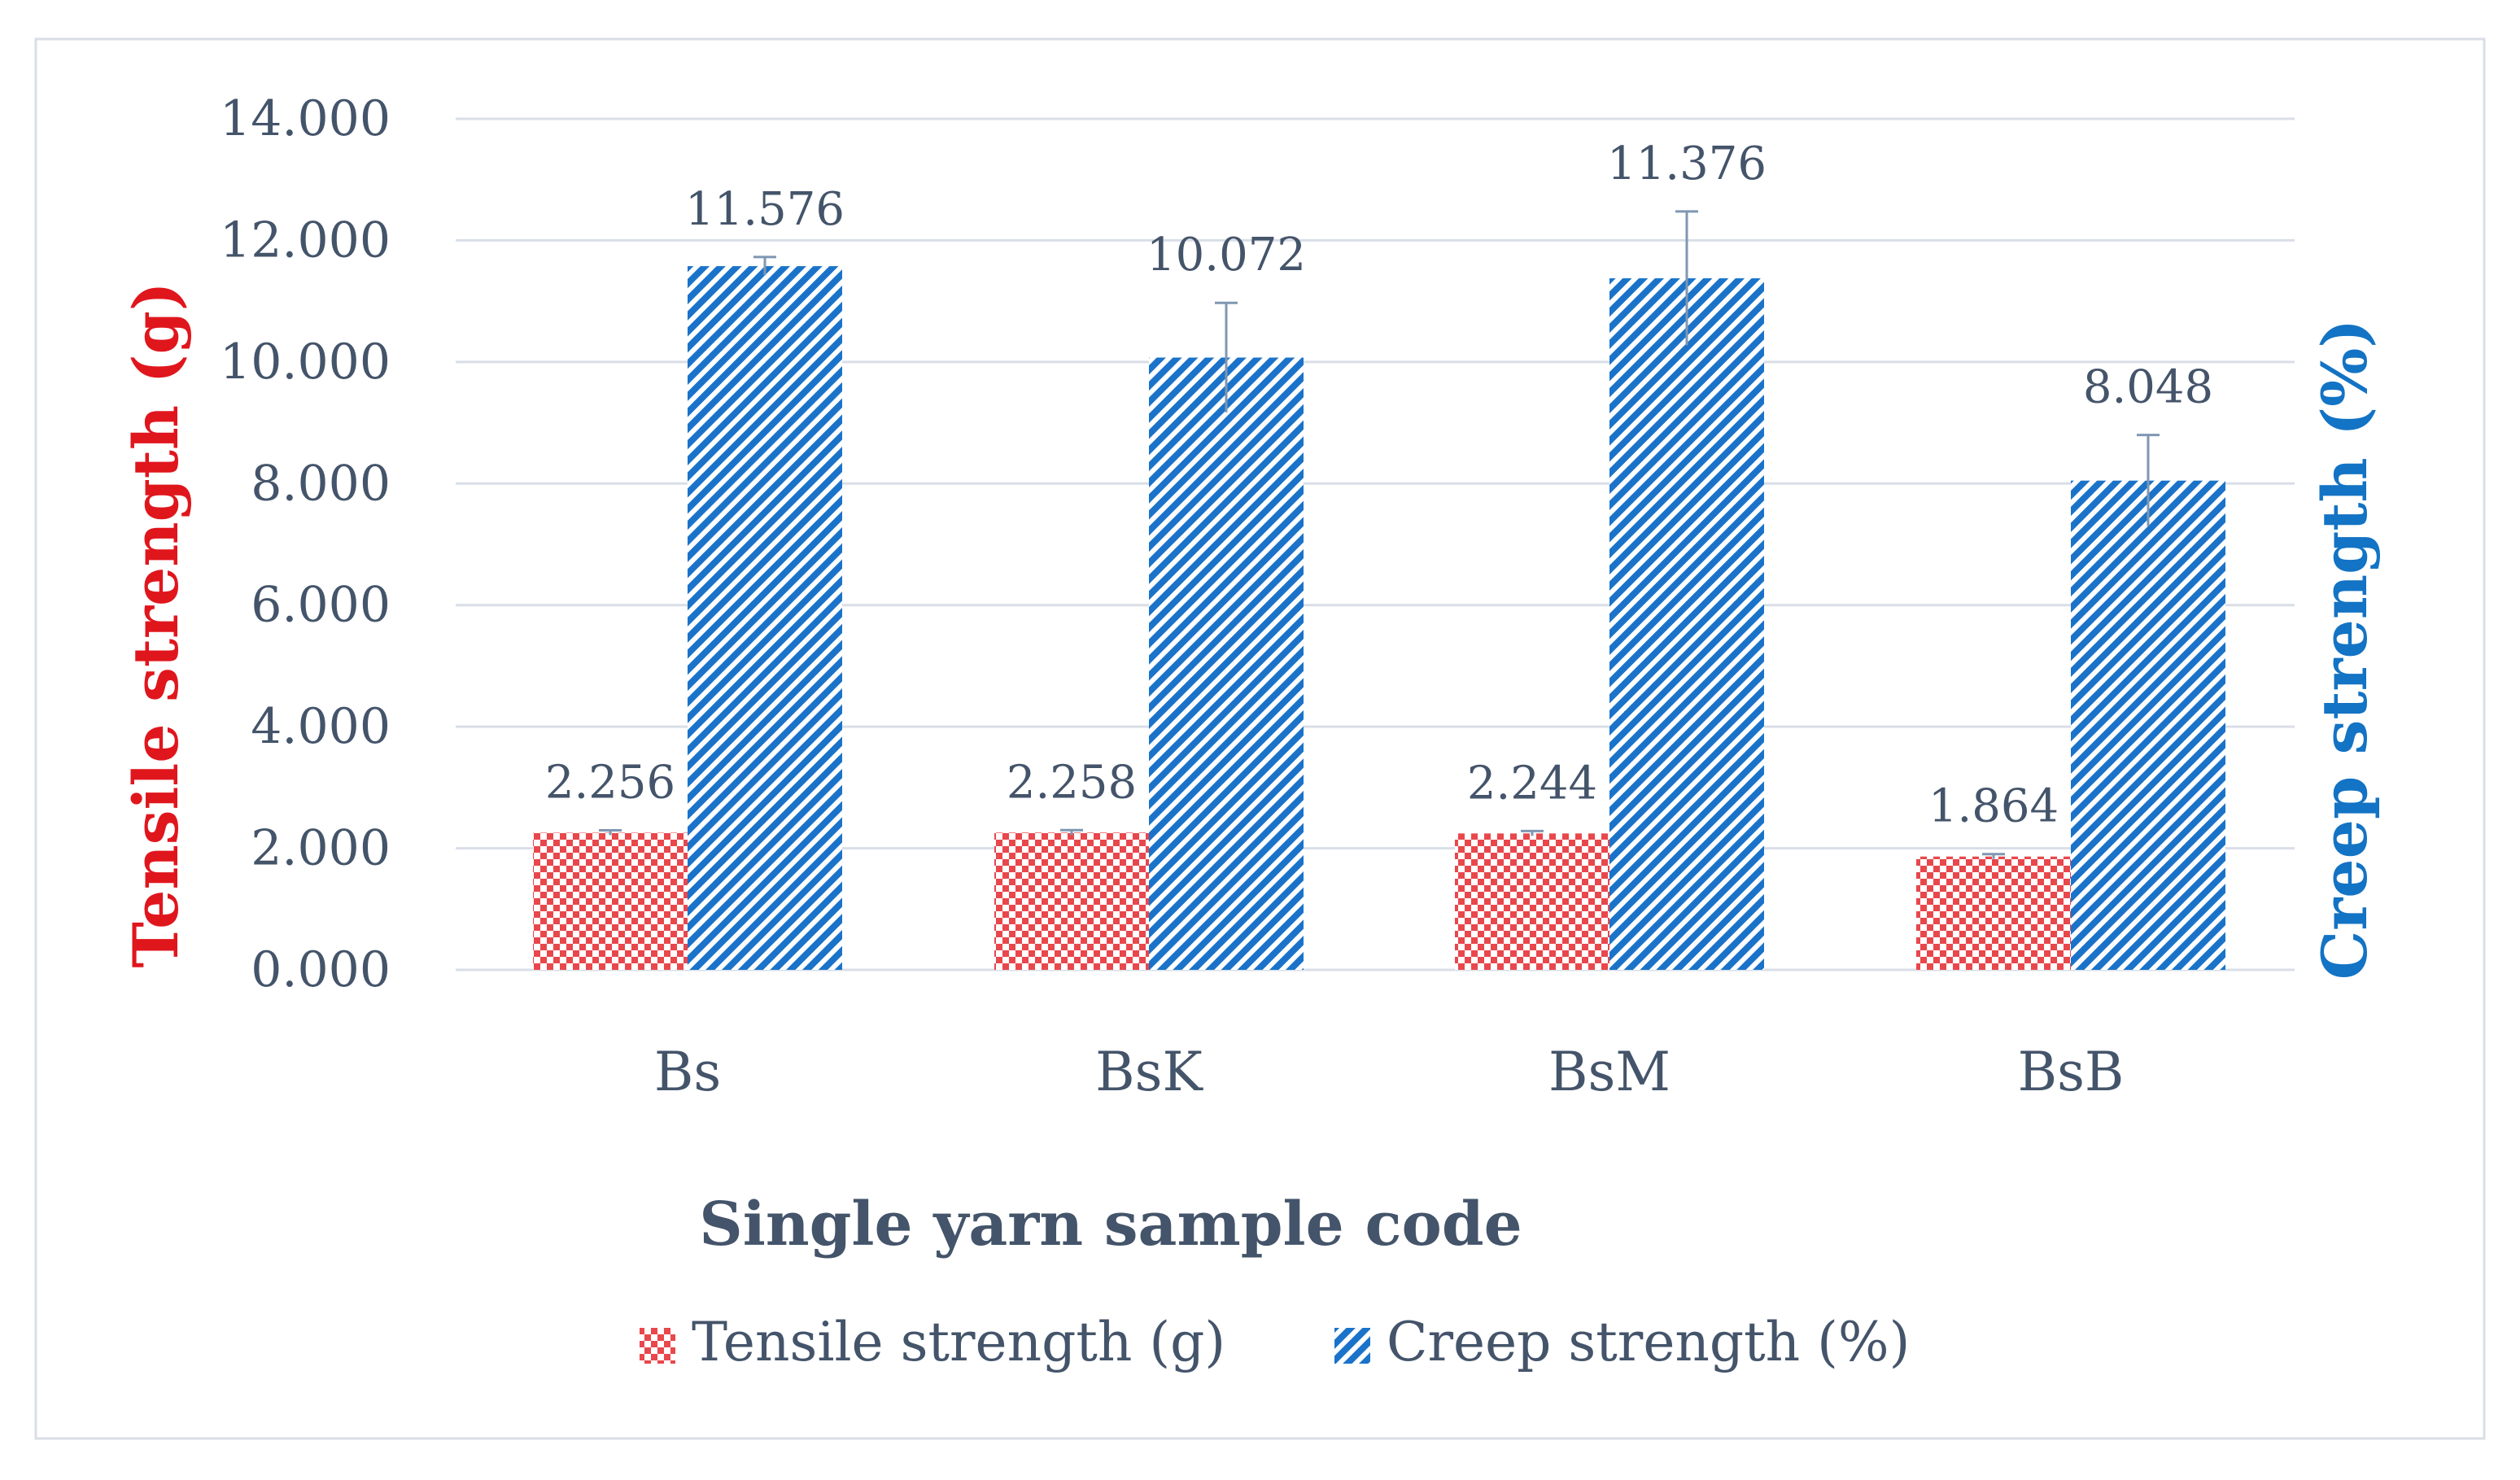 The width and height of the screenshot is (2520, 1480). What do you see at coordinates (959, 1342) in the screenshot?
I see `legend-label-tensile: Tensile strength (g)` at bounding box center [959, 1342].